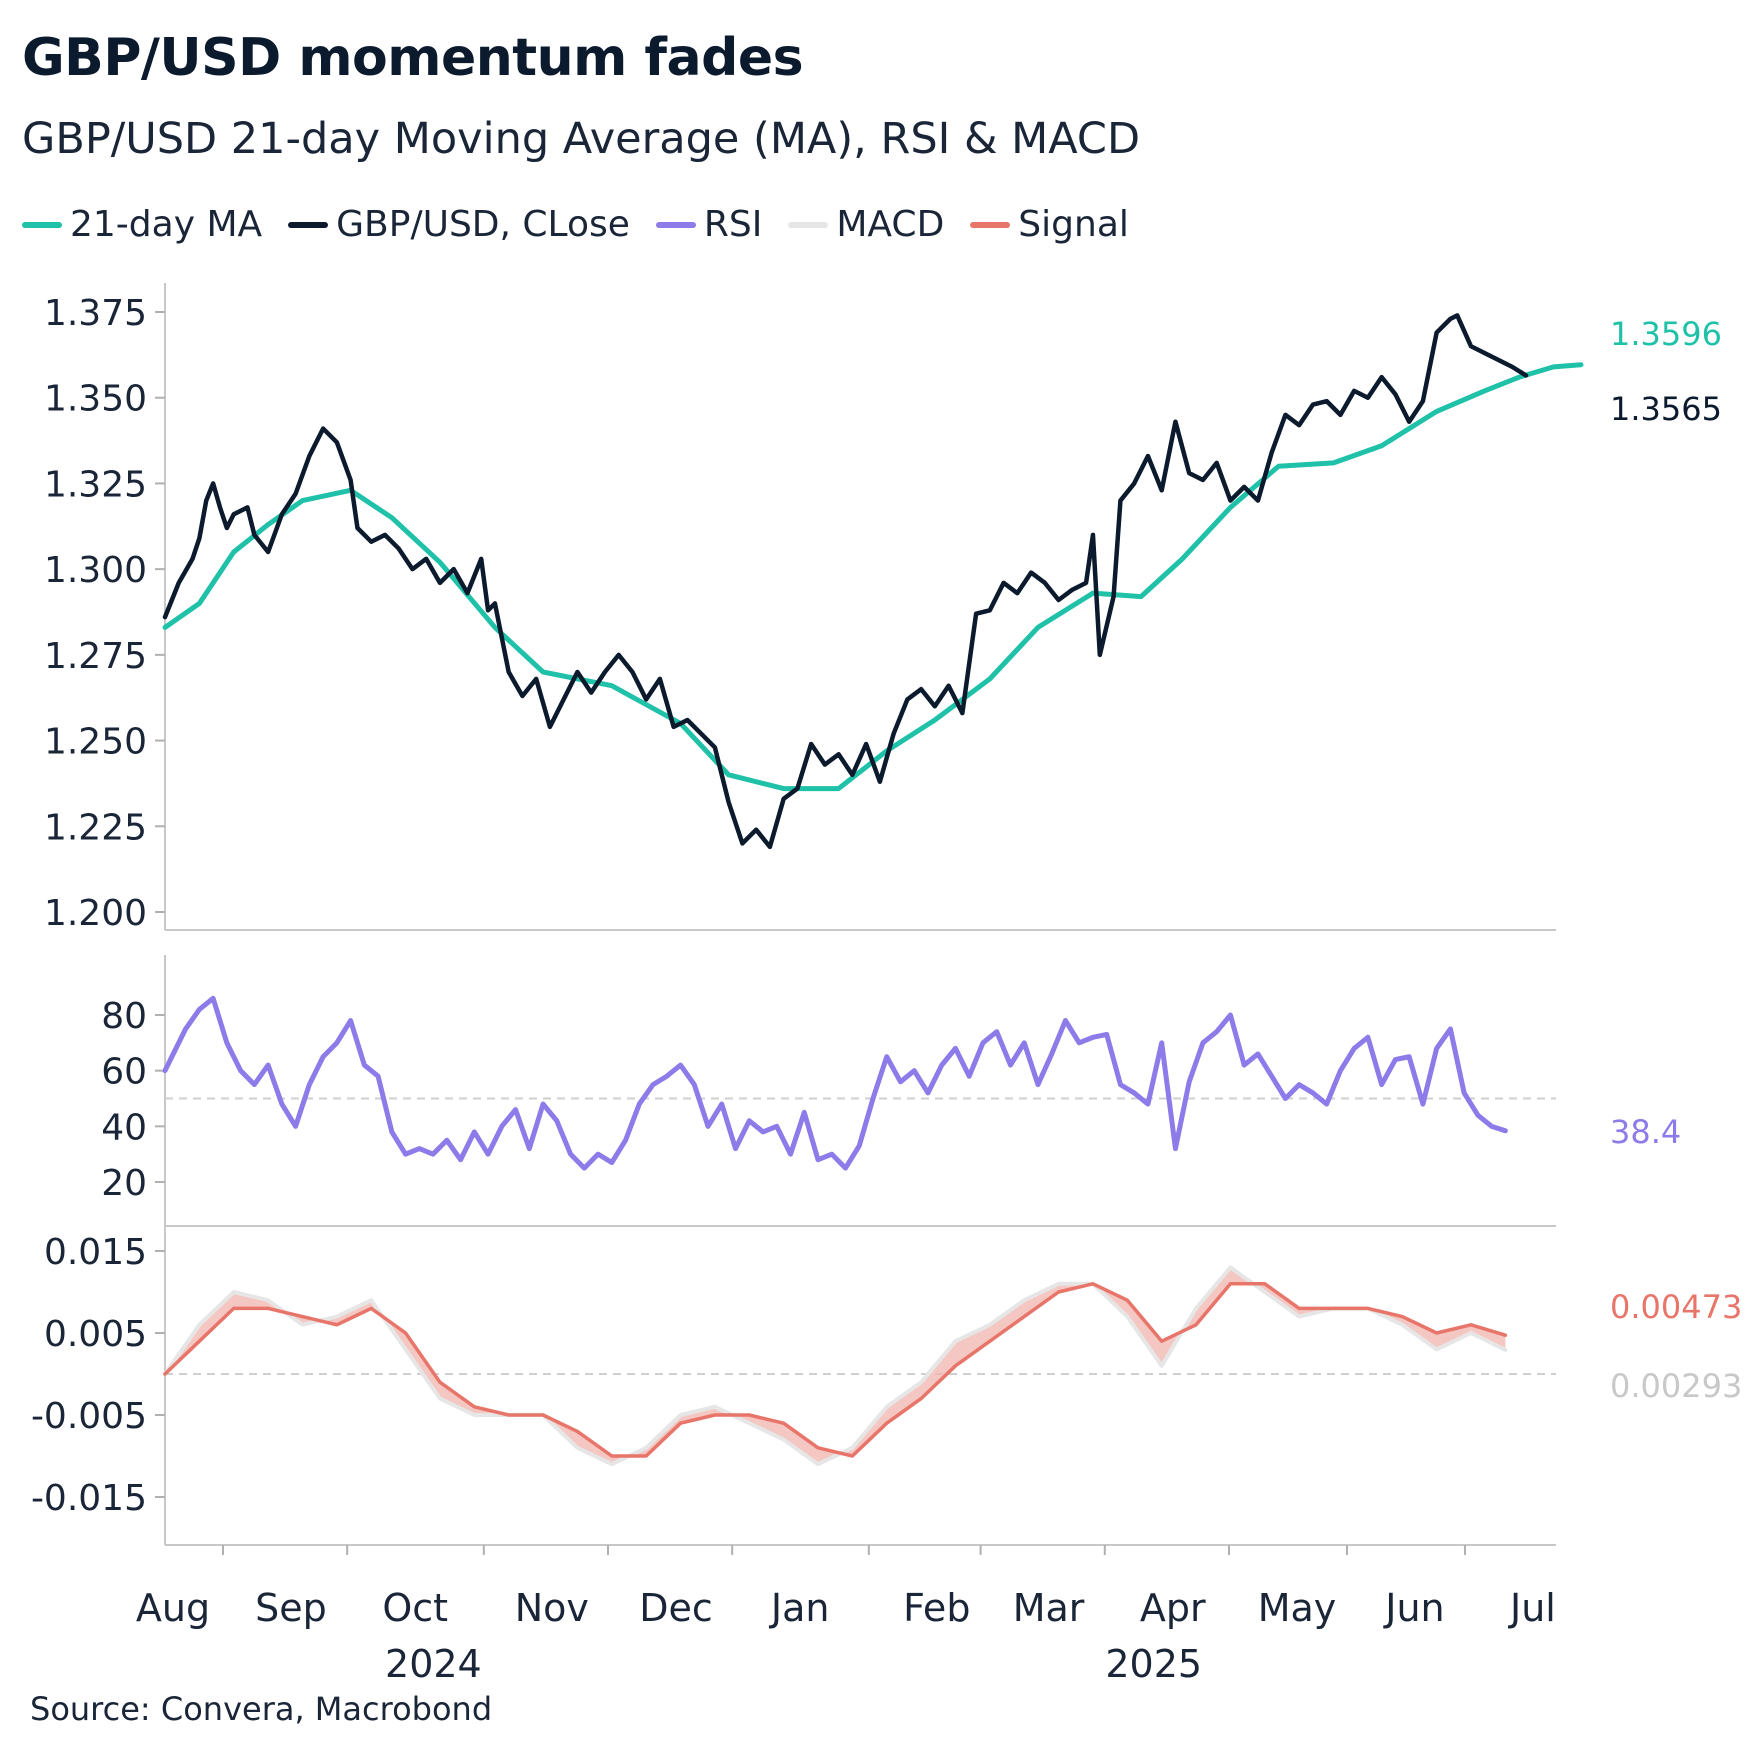 Image resolution: width=1749 pixels, height=1752 pixels. I want to click on macd-signal-band, so click(835, 1366).